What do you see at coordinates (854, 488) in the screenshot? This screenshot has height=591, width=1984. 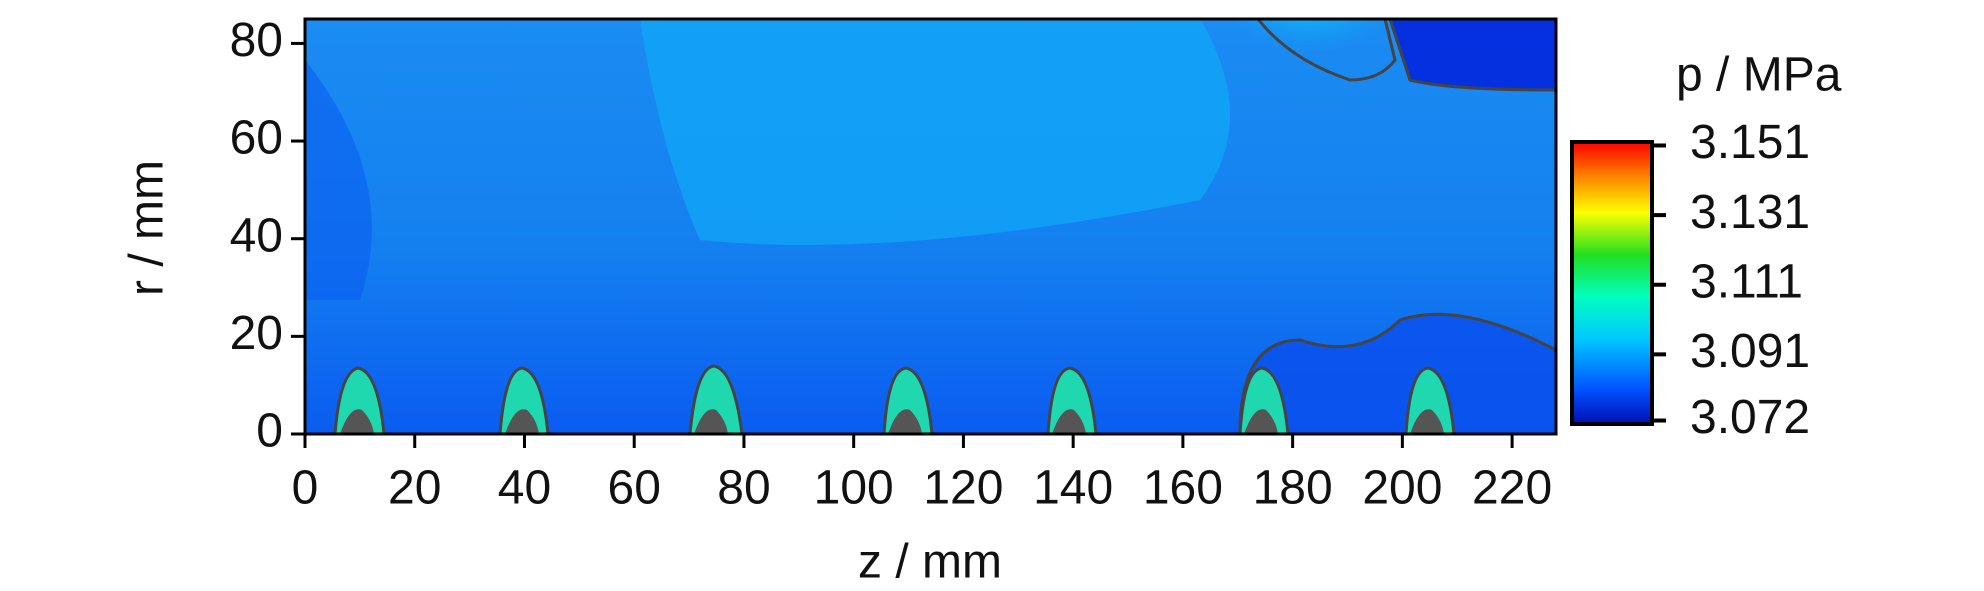 I see `x-tick-label: 100` at bounding box center [854, 488].